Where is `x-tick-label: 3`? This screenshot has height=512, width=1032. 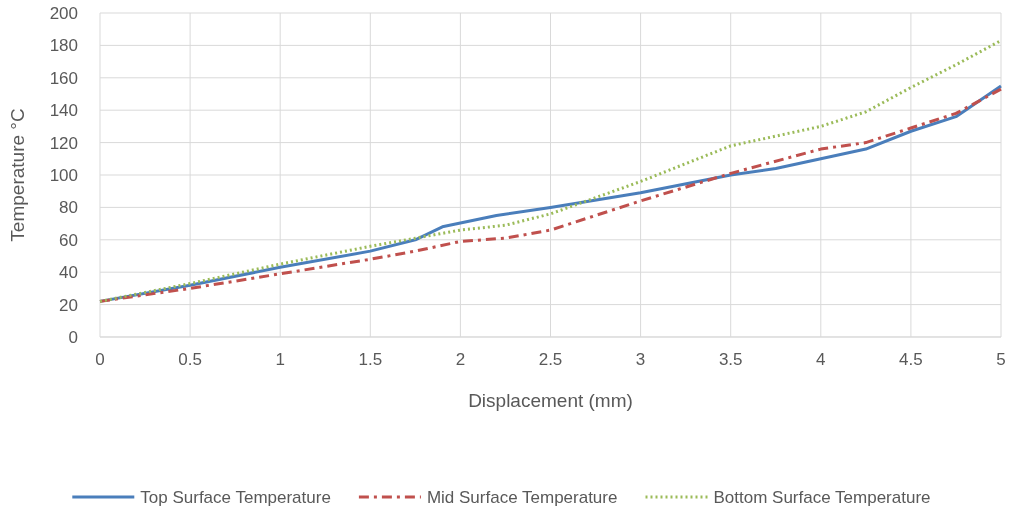 x-tick-label: 3 is located at coordinates (640, 359).